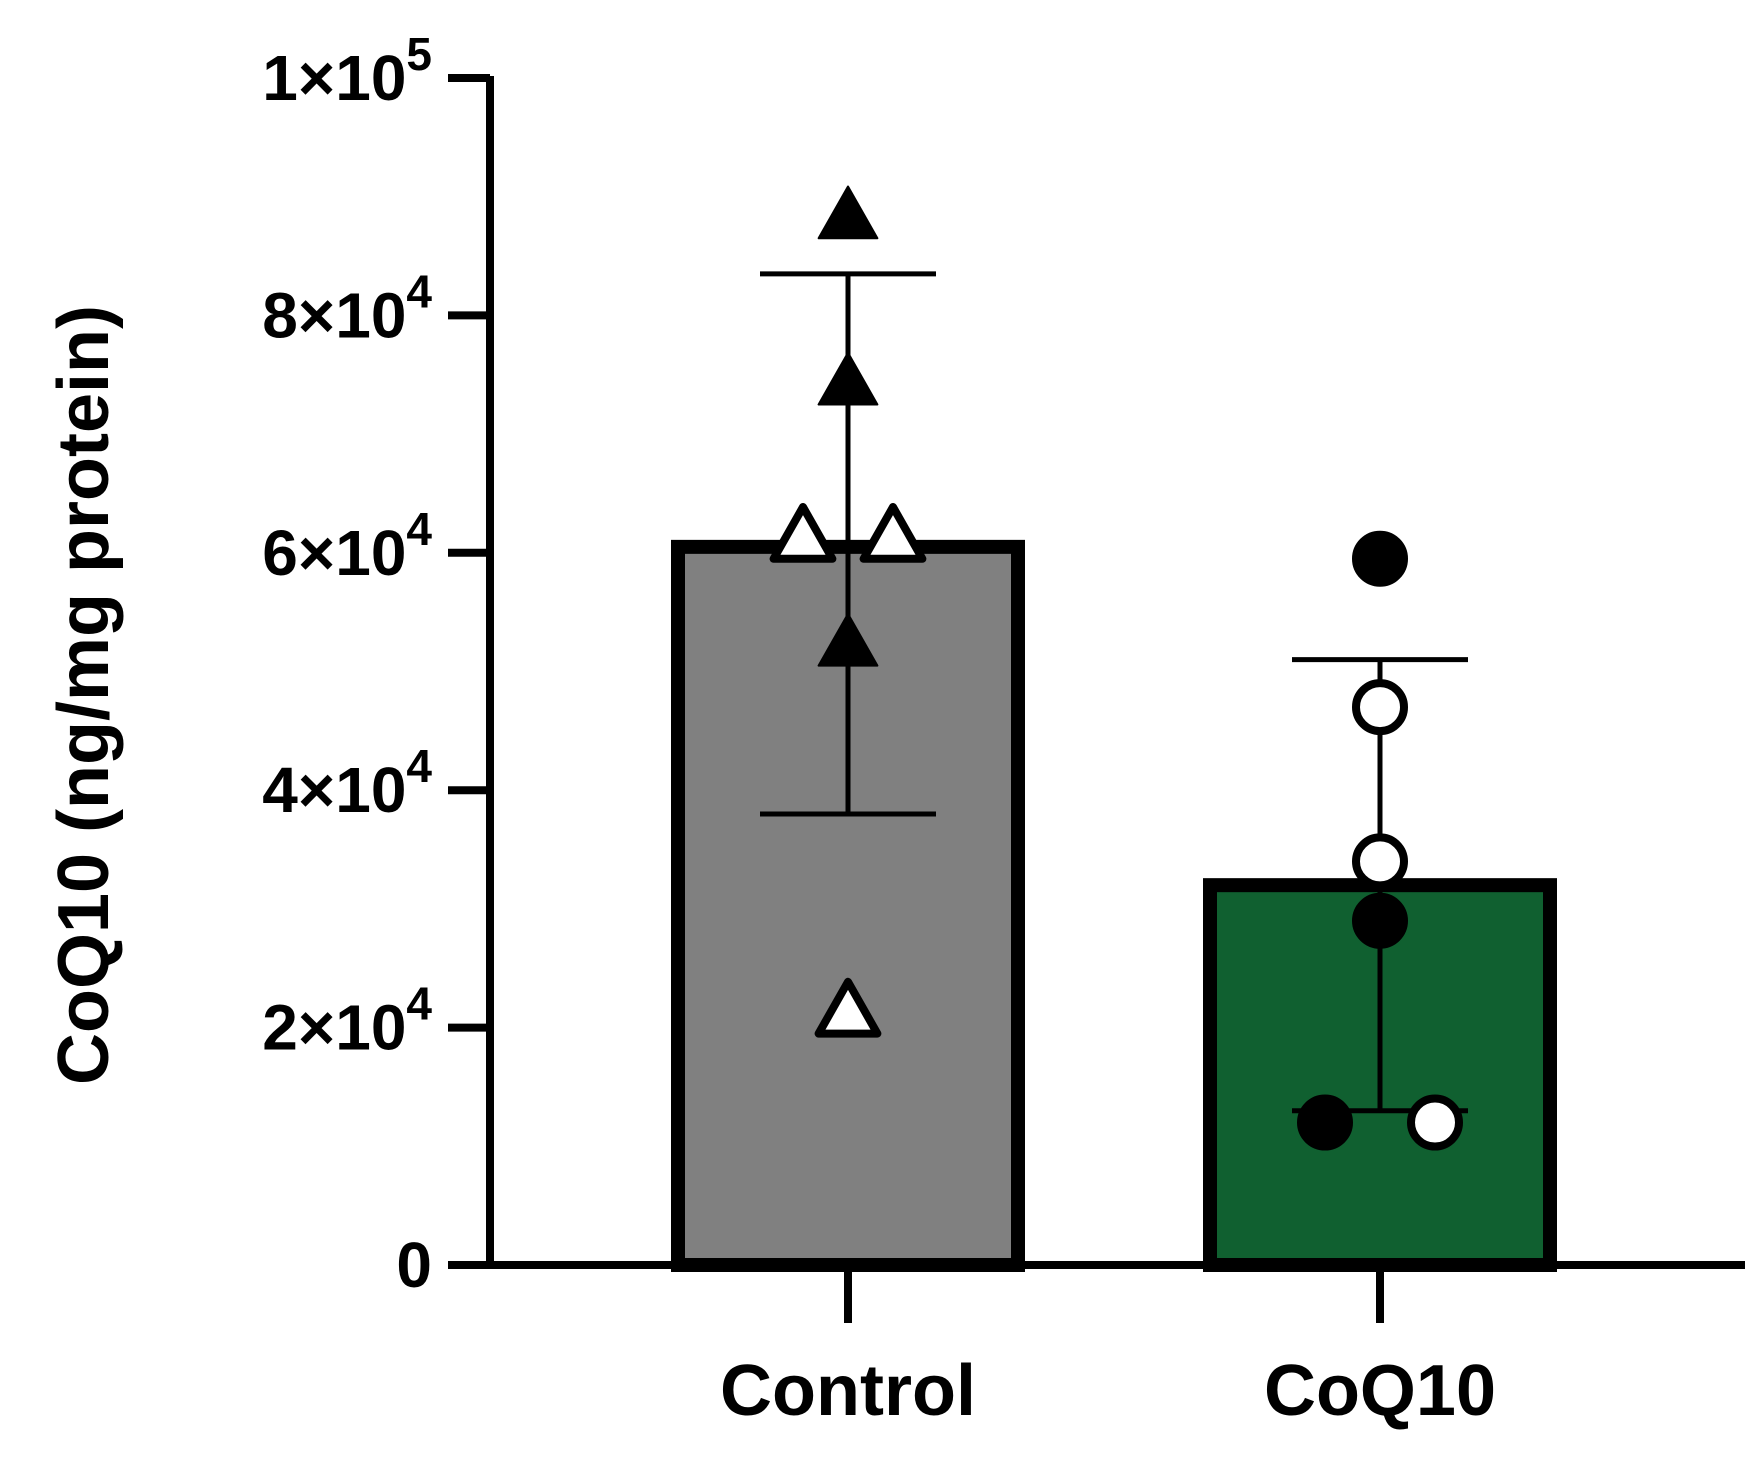 The height and width of the screenshot is (1461, 1761). What do you see at coordinates (1380, 1391) in the screenshot?
I see `x-tick-label: CoQ10` at bounding box center [1380, 1391].